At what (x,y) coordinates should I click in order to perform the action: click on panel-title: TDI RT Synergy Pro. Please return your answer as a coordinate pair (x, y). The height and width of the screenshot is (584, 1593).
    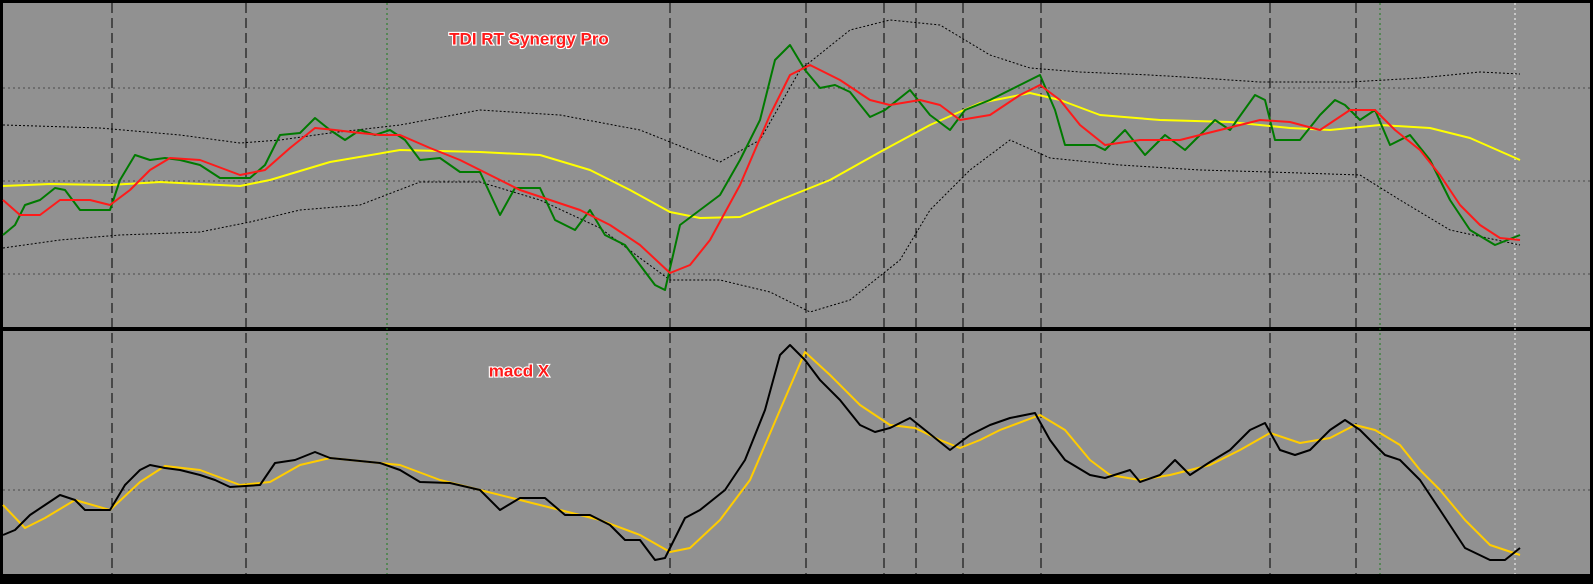
    Looking at the image, I should click on (529, 38).